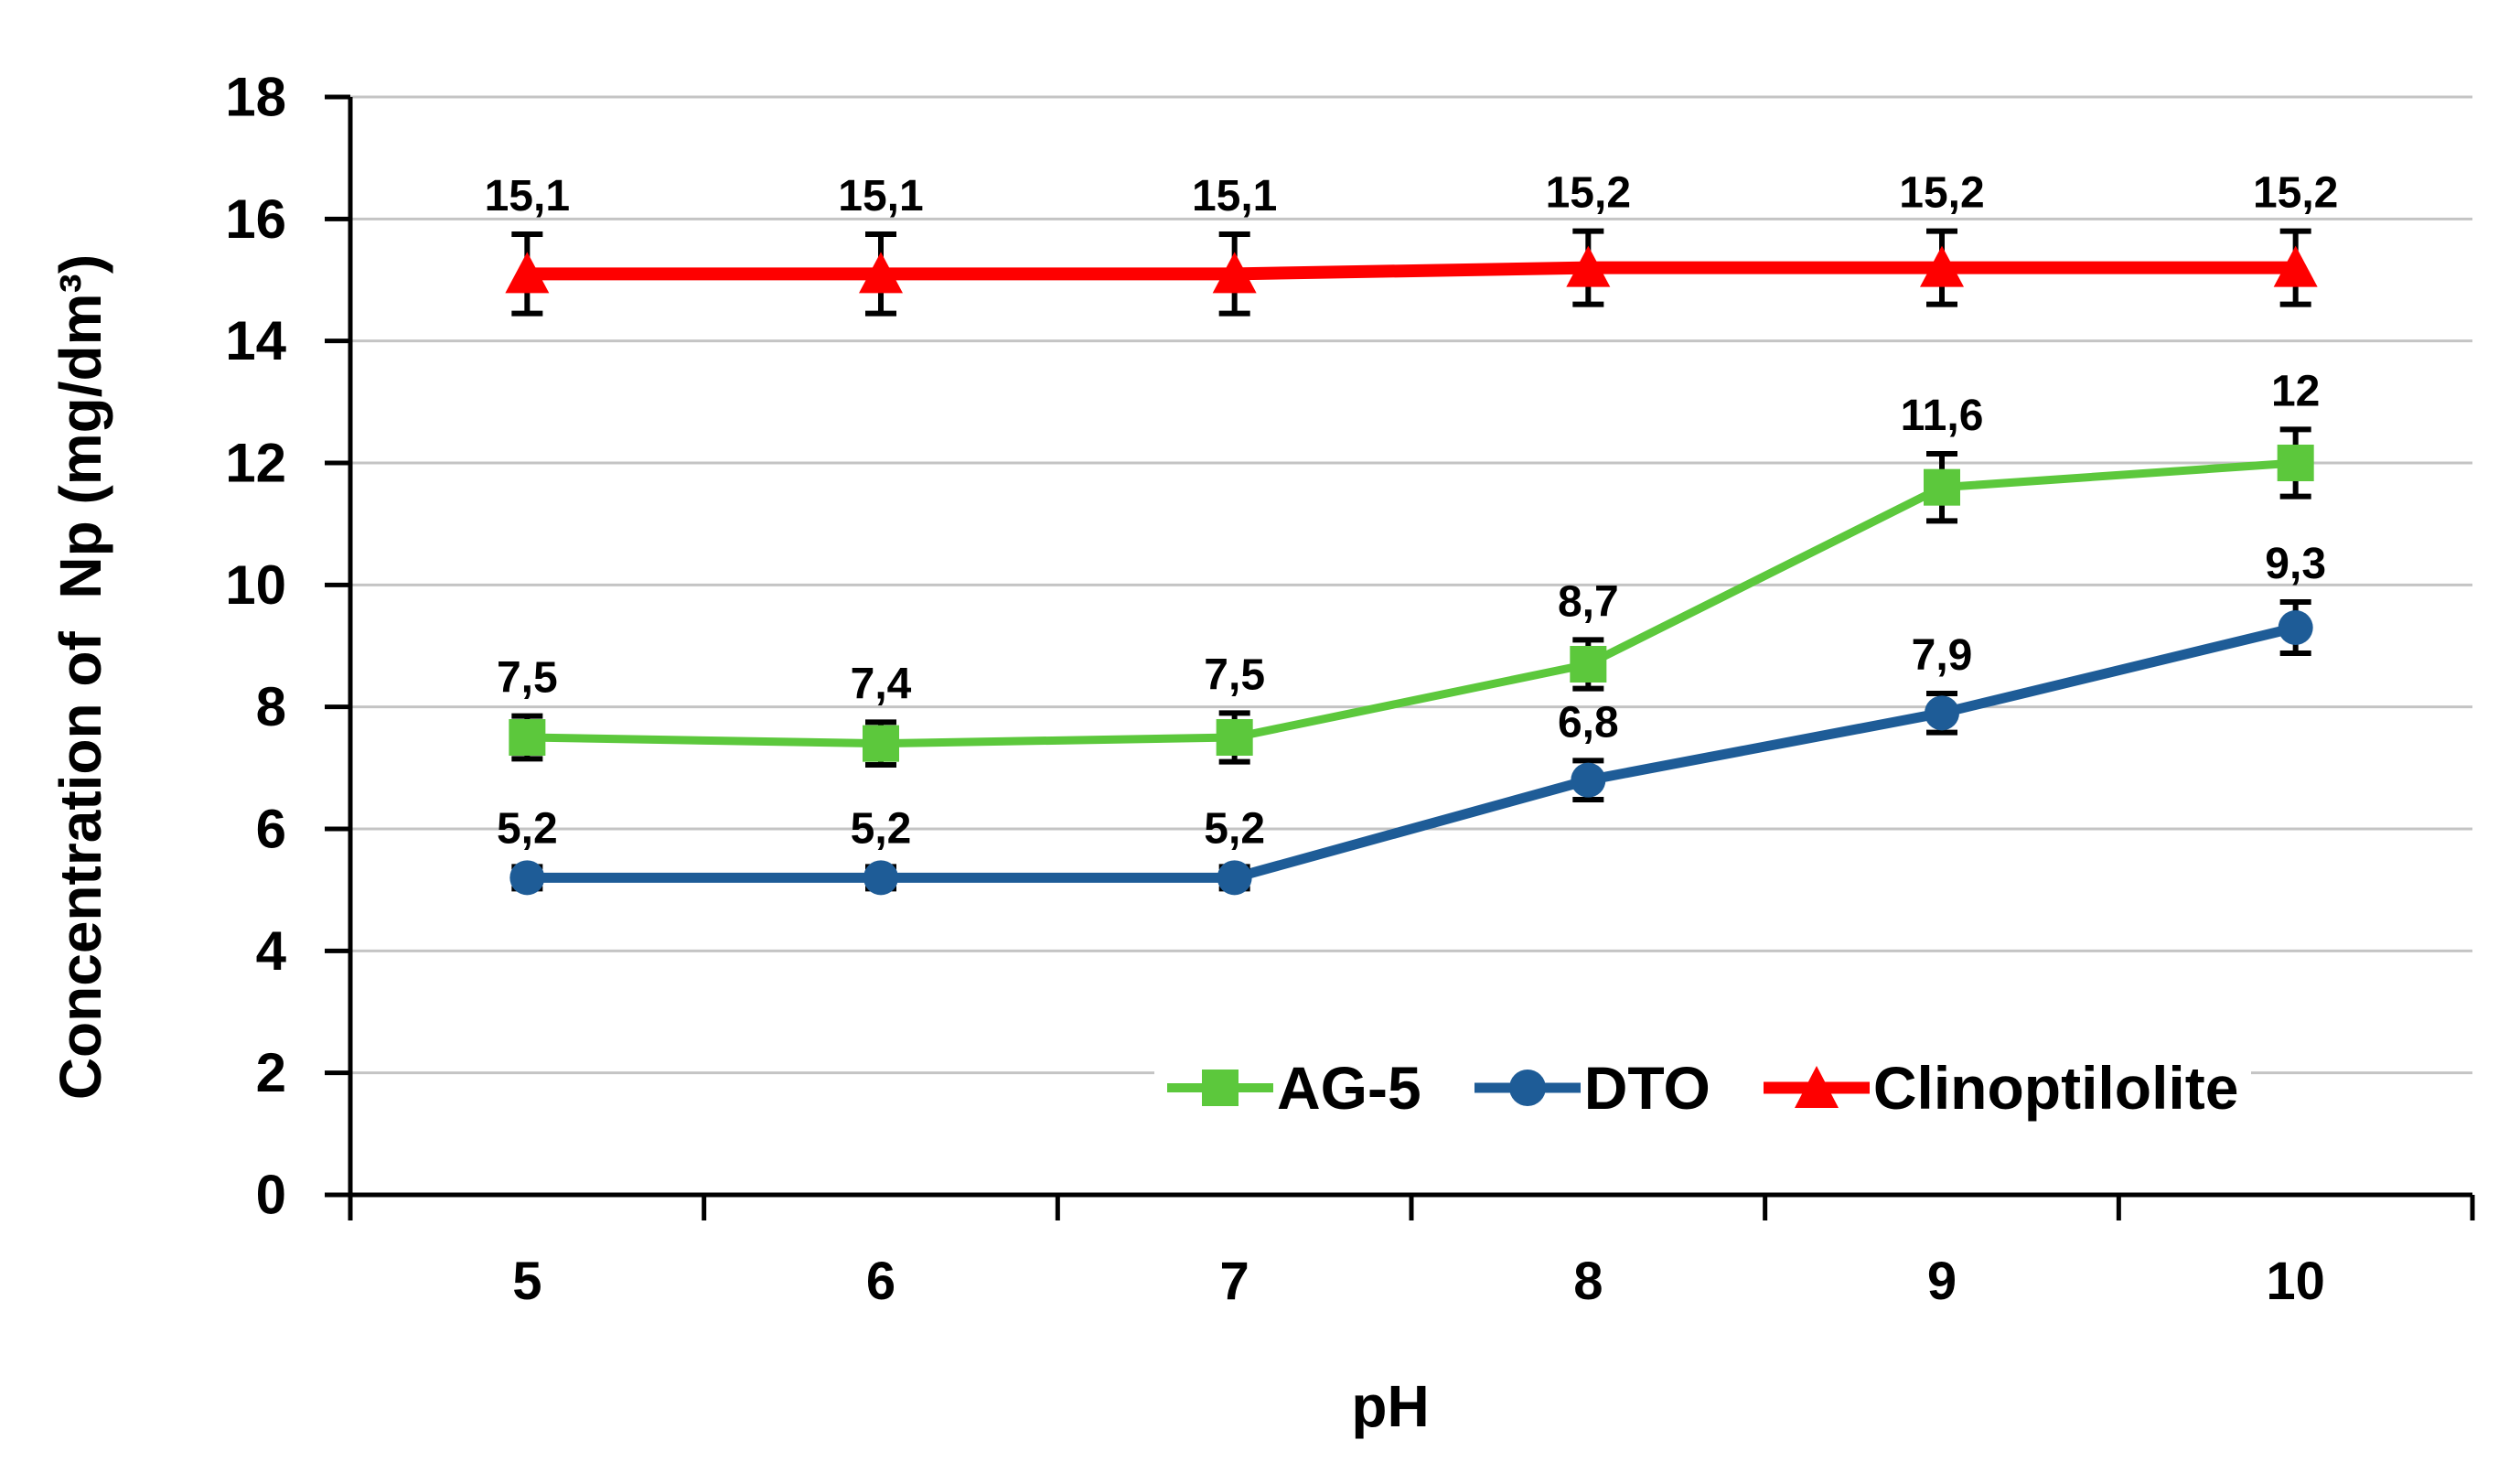  What do you see at coordinates (1816, 1087) in the screenshot?
I see `clinoptilolite-legend-marker-icon` at bounding box center [1816, 1087].